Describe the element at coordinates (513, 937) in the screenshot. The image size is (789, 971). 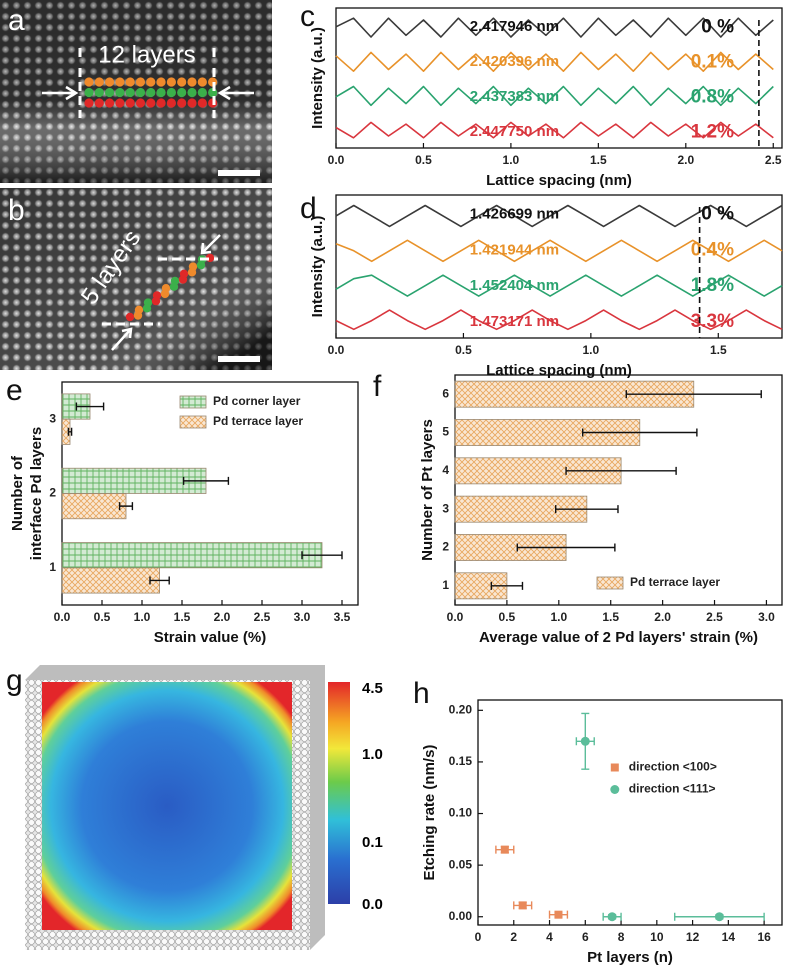
I see `x-tick-label: 2` at that location.